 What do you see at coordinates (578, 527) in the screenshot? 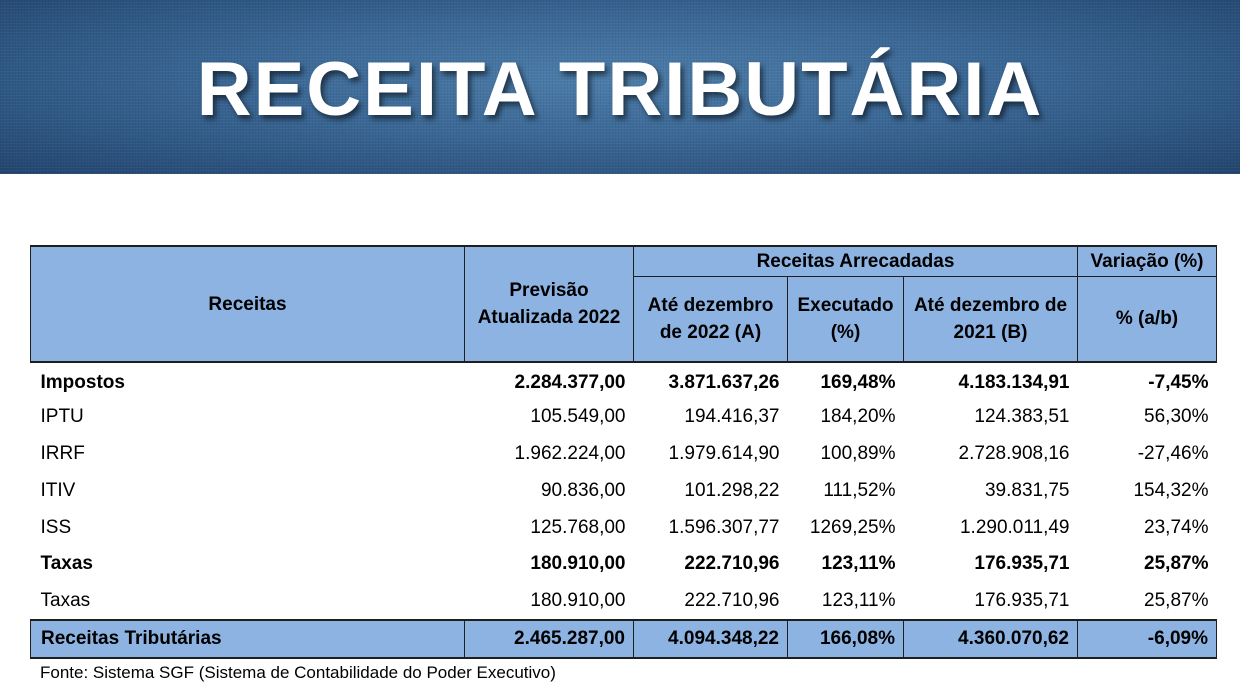
I see `cell-previsao: 125.768,00` at bounding box center [578, 527].